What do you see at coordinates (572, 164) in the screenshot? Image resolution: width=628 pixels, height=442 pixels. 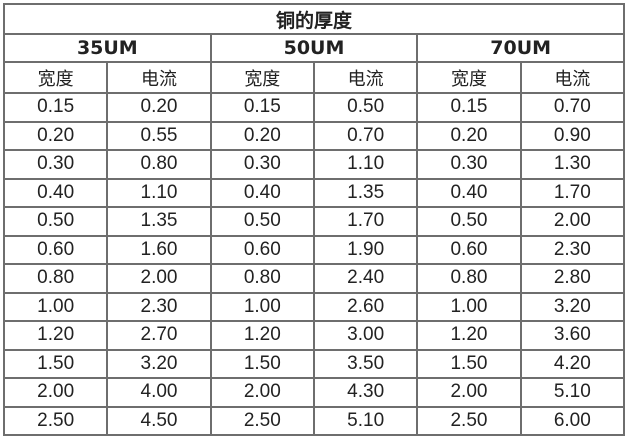 I see `current-cell: 1.30` at bounding box center [572, 164].